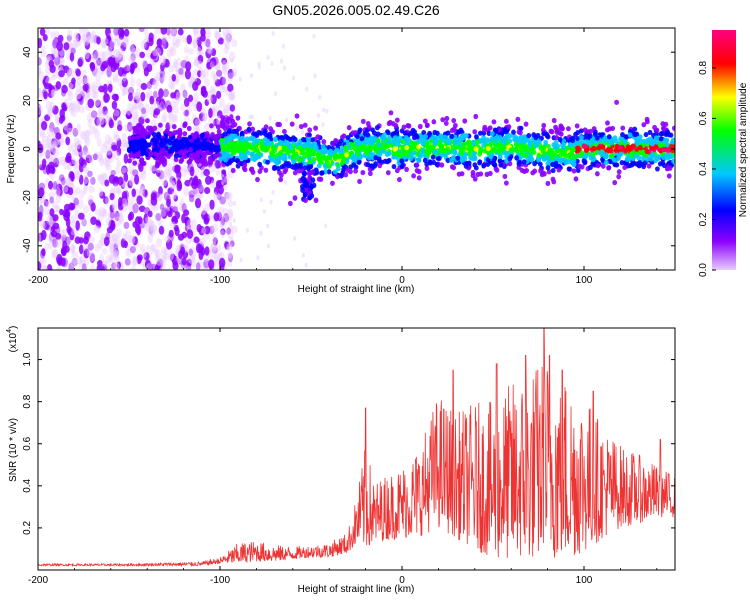  Describe the element at coordinates (743, 149) in the screenshot. I see `colorbar-label: Normalized spectral amplitude` at that location.